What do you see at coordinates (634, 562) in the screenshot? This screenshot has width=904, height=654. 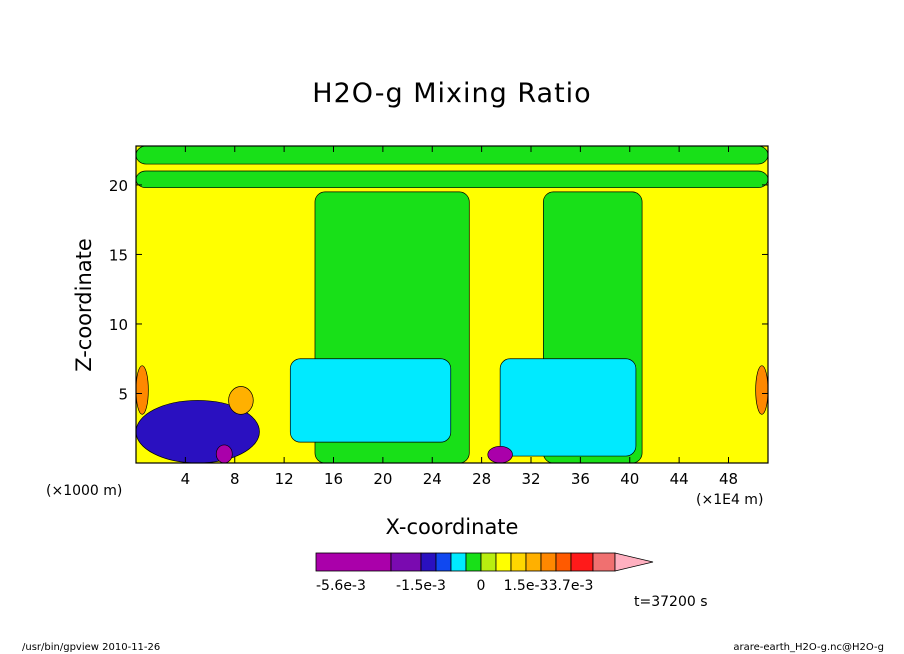 I see `colorbar-extend-arrow` at bounding box center [634, 562].